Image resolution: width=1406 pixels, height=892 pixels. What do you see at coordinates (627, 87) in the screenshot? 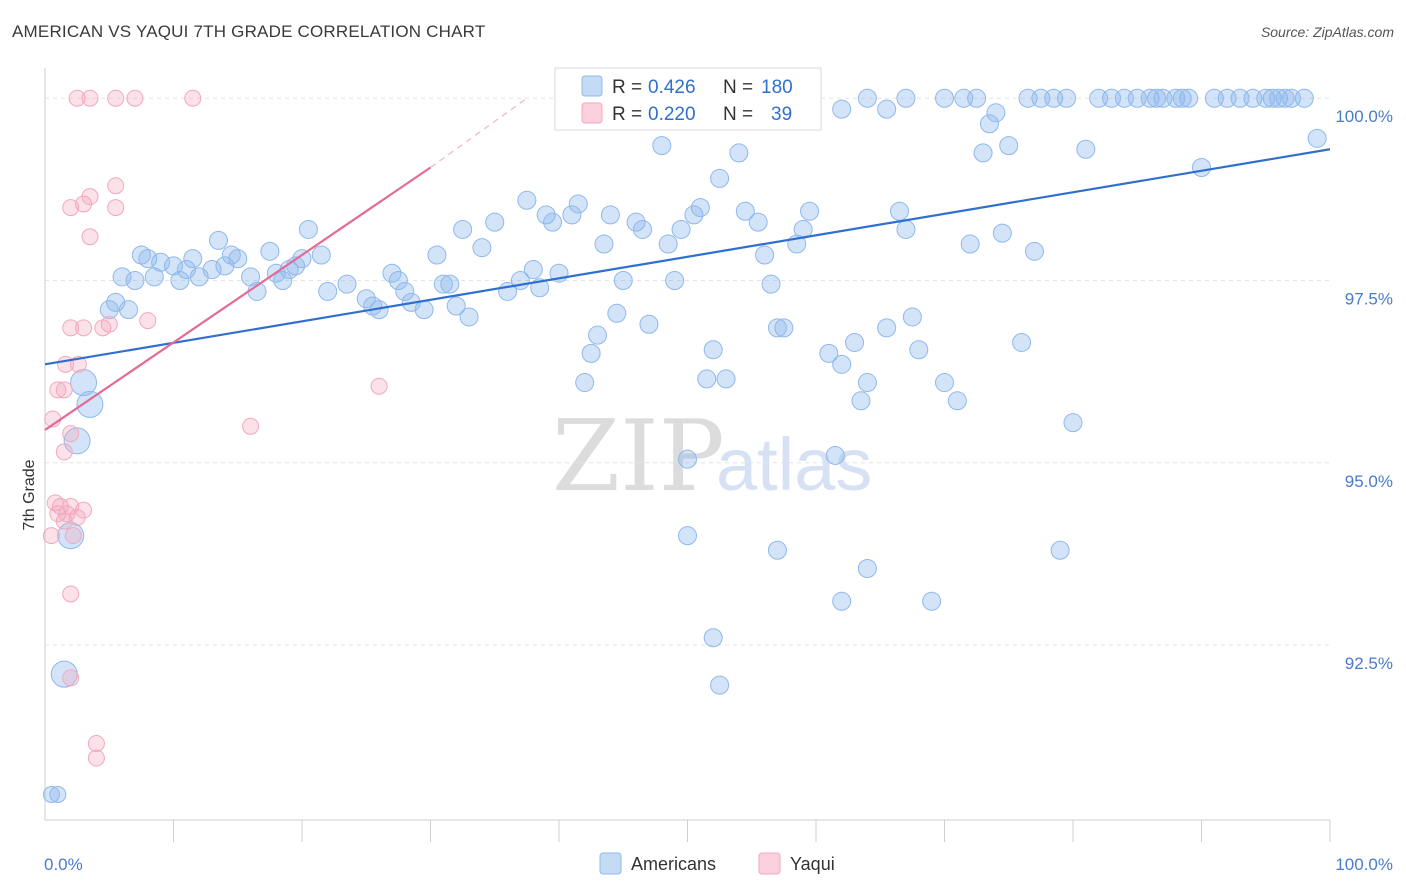
I see `americans-r-label: R =` at bounding box center [627, 87].